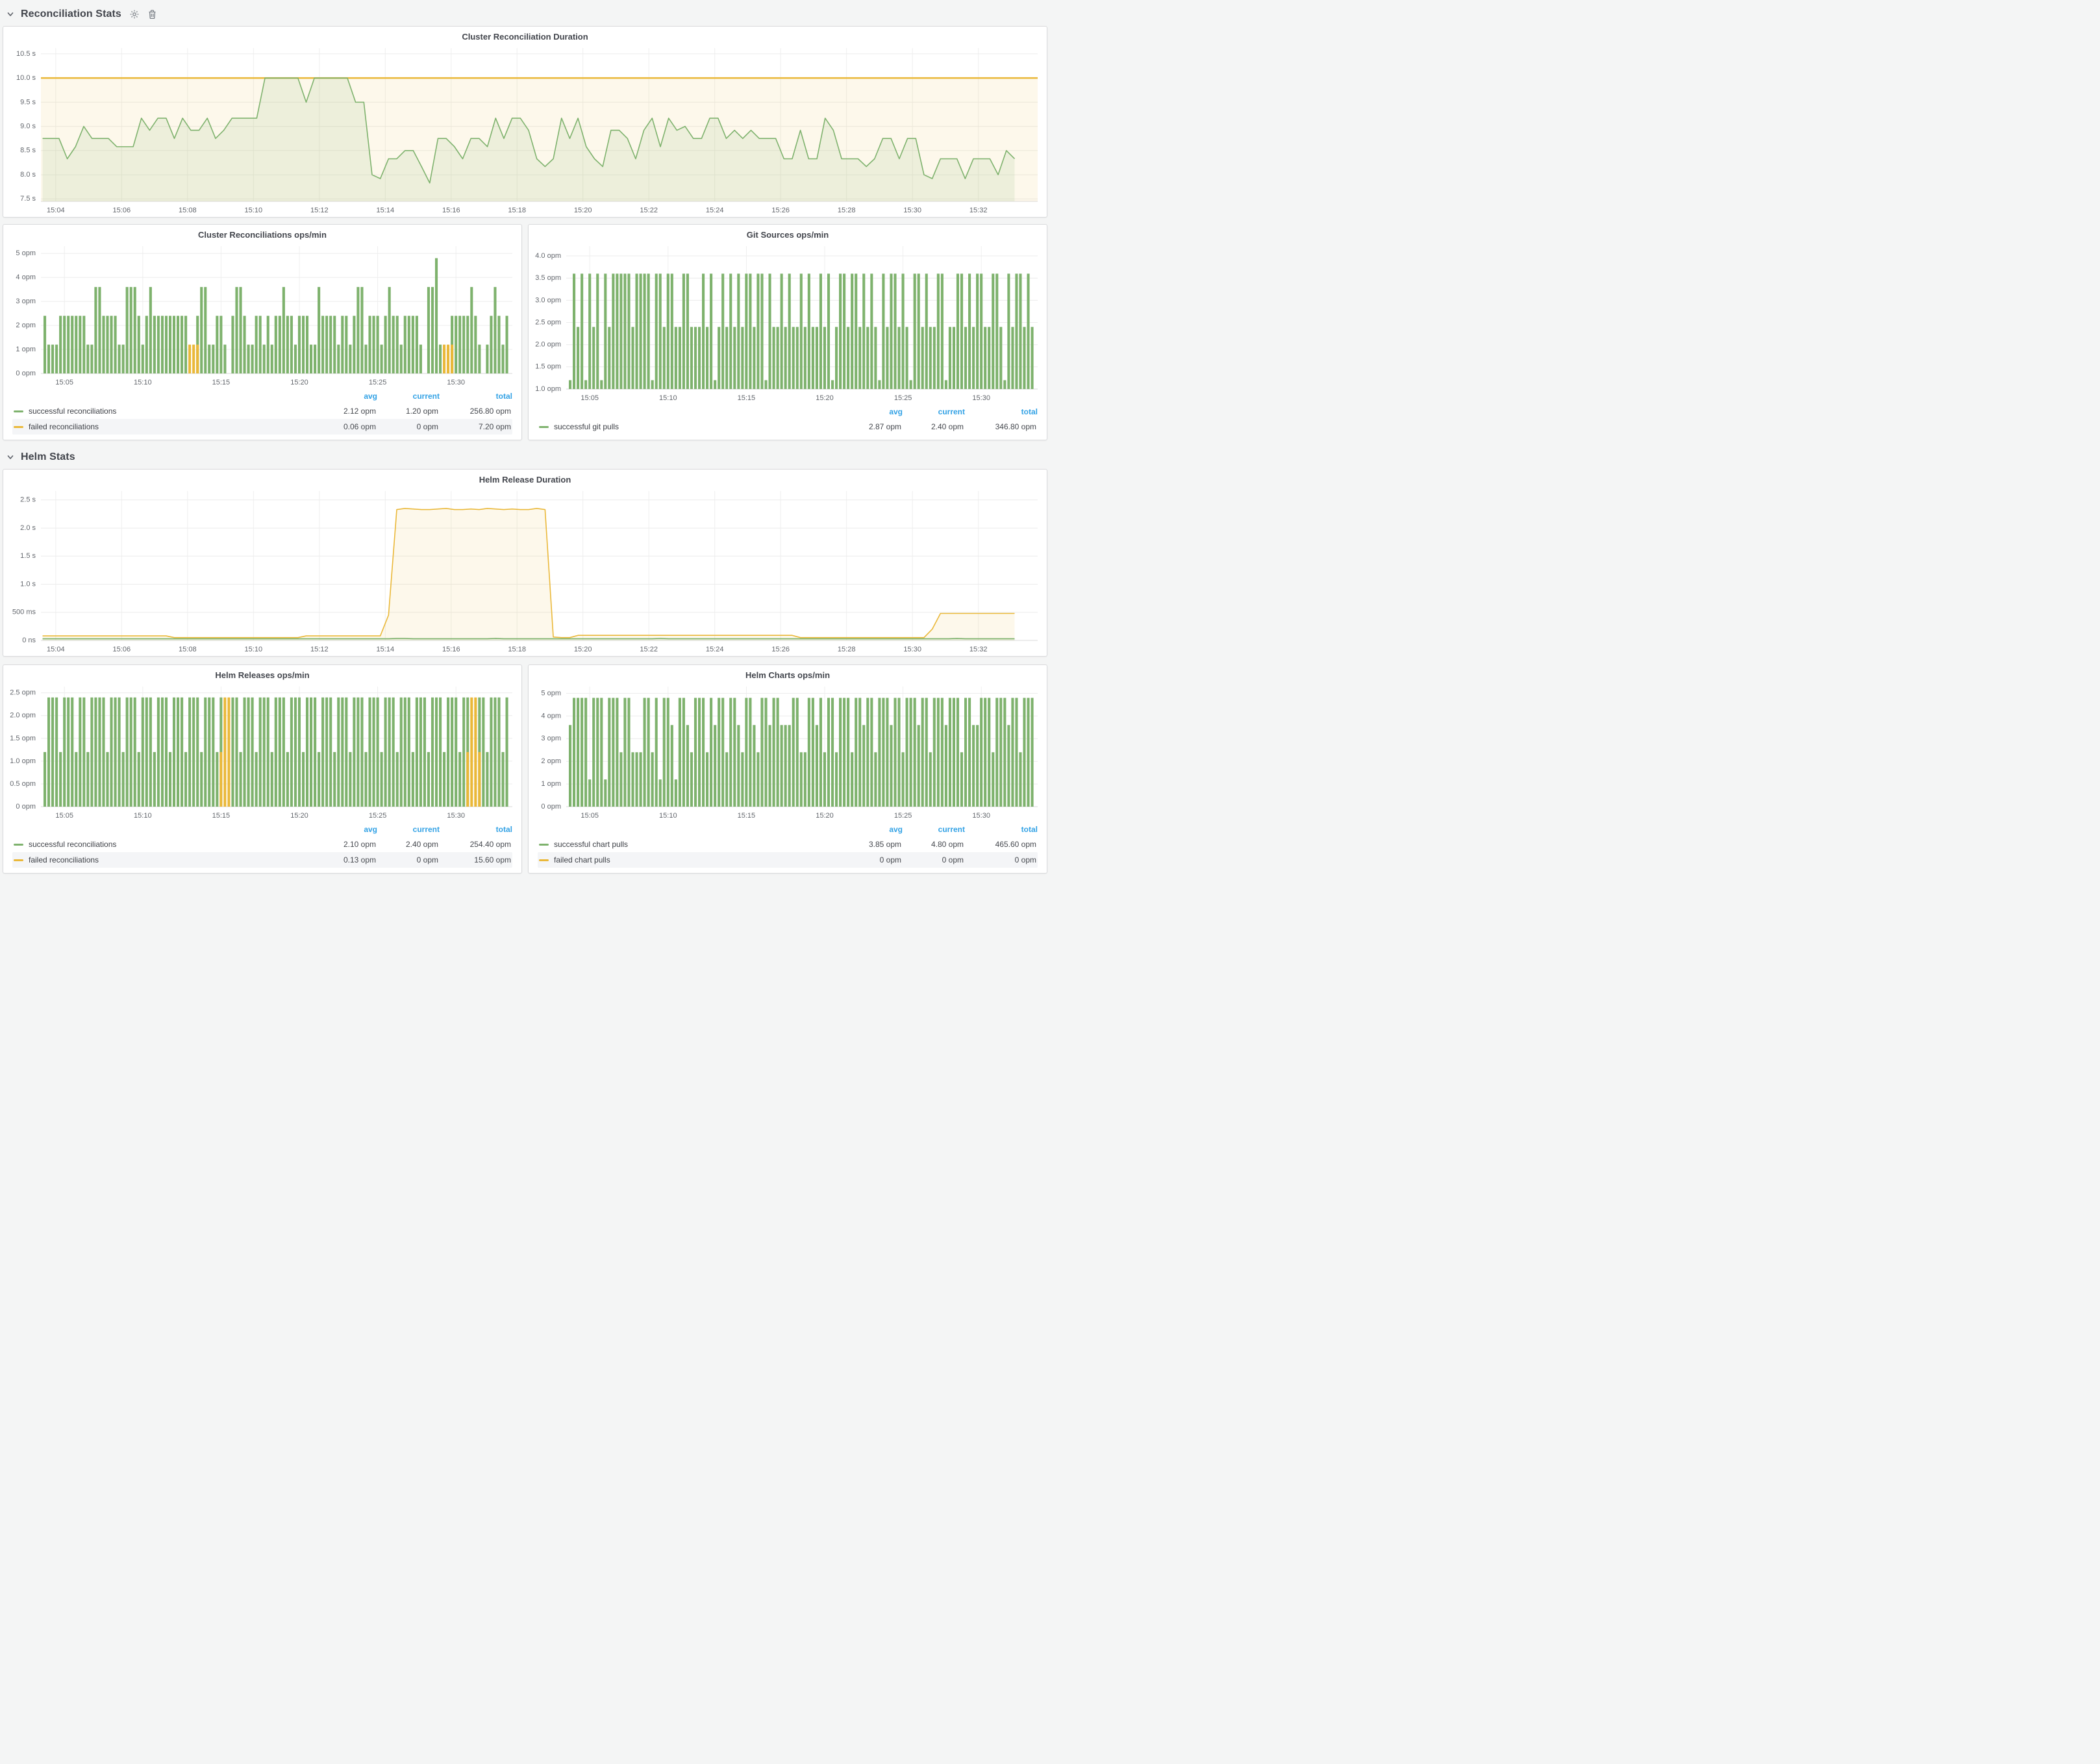 The image size is (2100, 1764). Describe the element at coordinates (551, 716) in the screenshot. I see `svg-text: 4 opm` at that location.